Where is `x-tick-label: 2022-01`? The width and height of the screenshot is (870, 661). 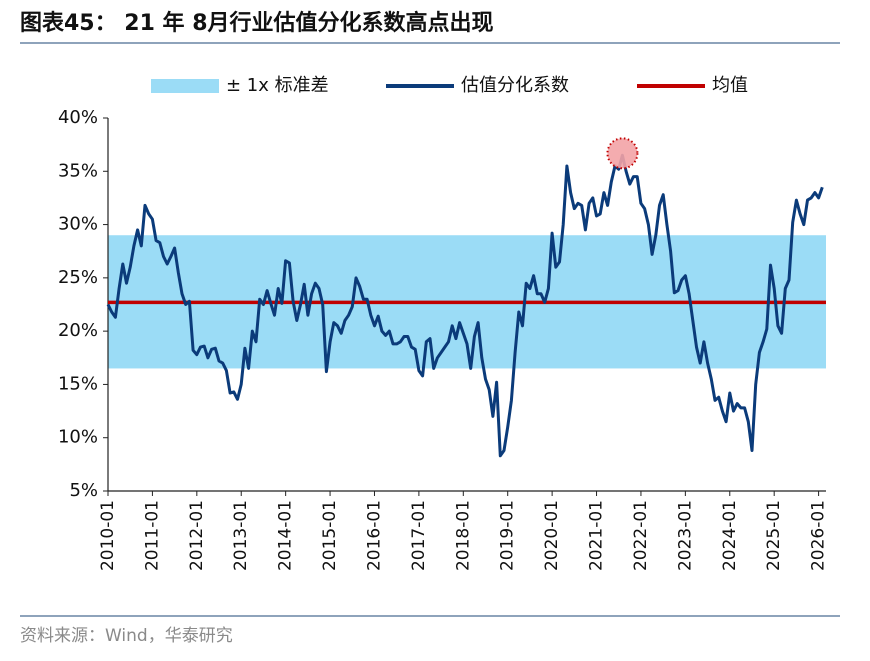 x-tick-label: 2022-01 is located at coordinates (641, 535).